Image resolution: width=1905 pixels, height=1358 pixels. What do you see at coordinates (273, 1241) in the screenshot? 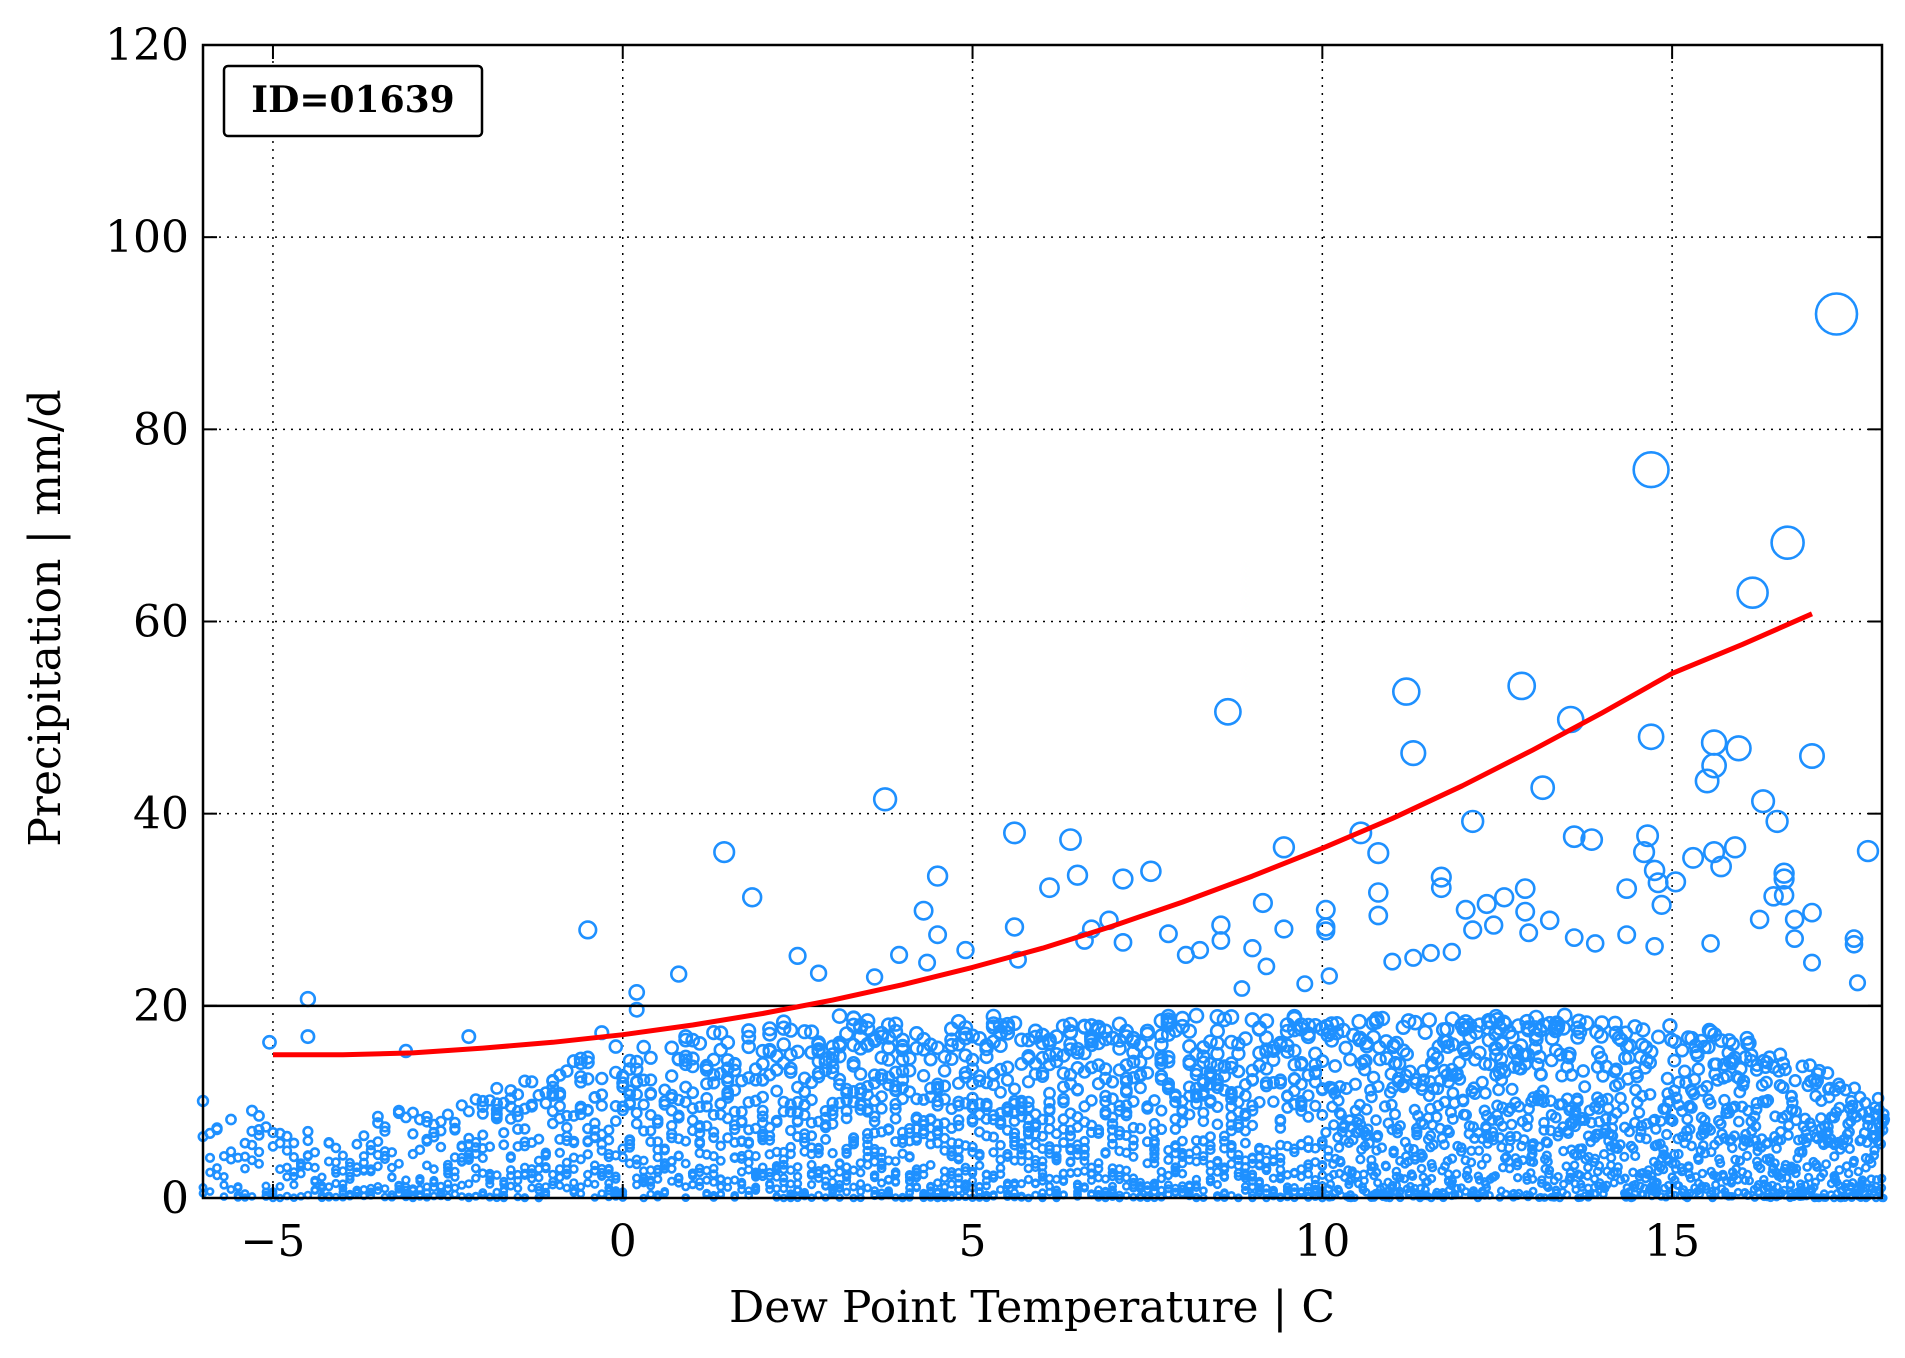
I see `x-tick-label: −5` at bounding box center [273, 1241].